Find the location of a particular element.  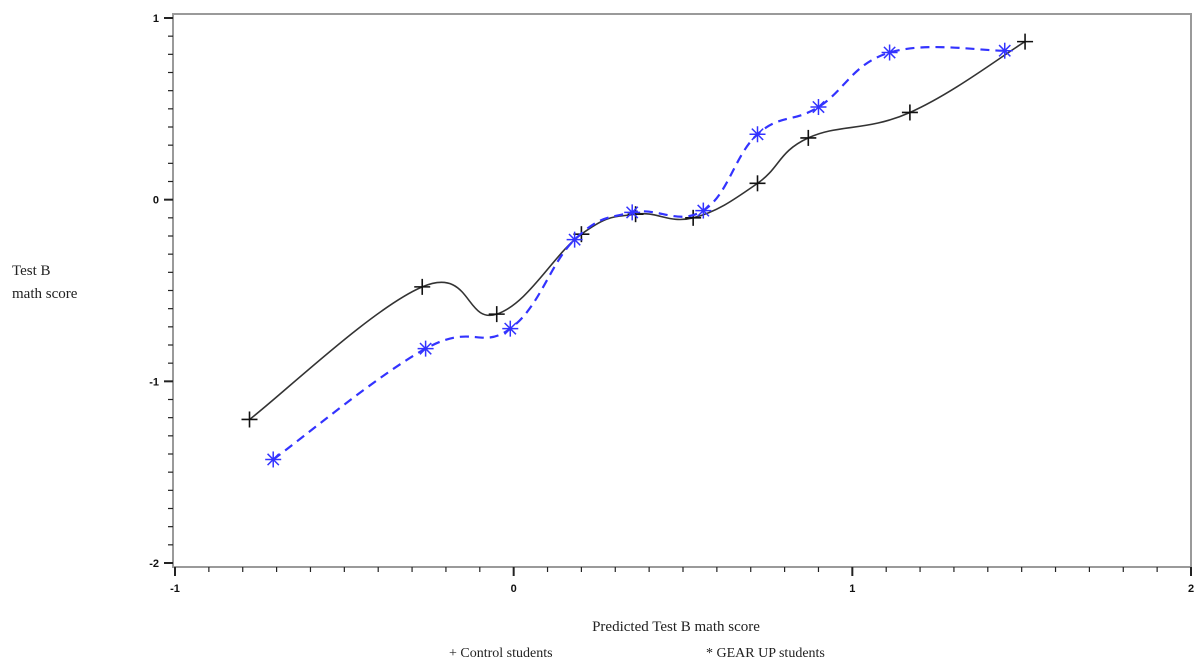

y-tick-label: -2 is located at coordinates (154, 564).